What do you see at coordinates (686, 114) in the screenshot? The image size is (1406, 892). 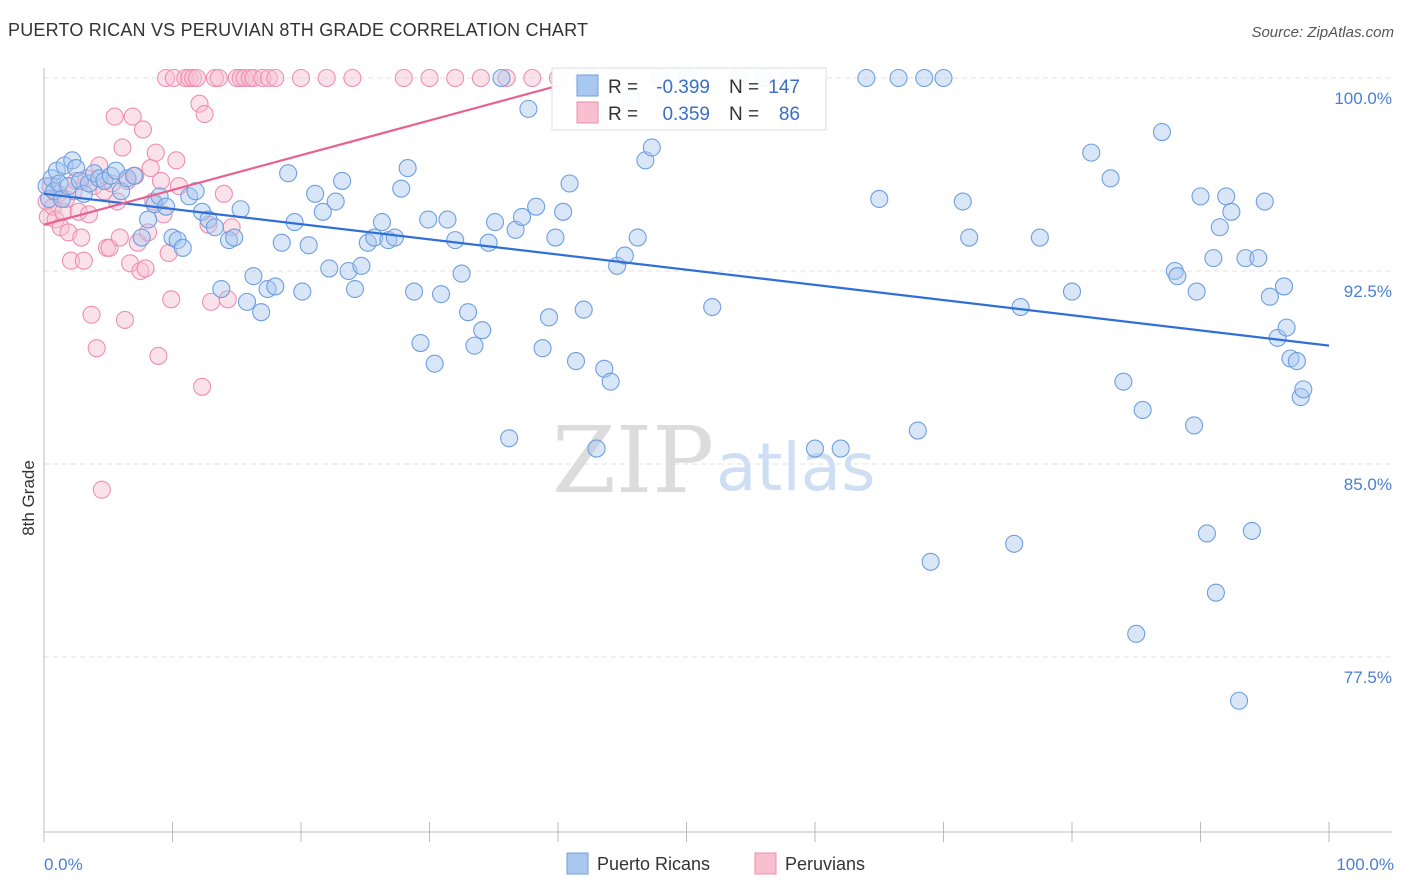 I see `stat-r-value-peruvians: 0.359` at bounding box center [686, 114].